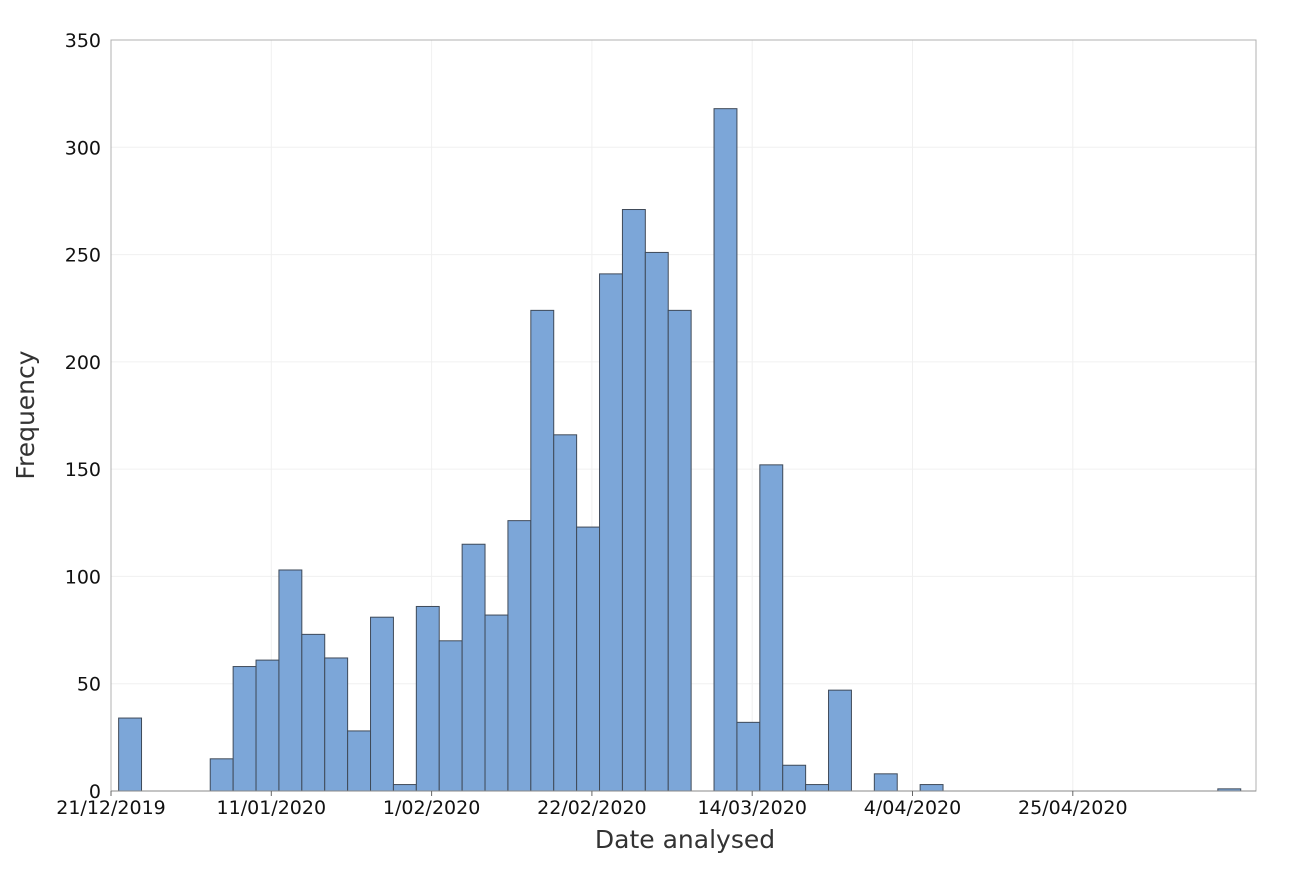 The height and width of the screenshot is (873, 1294). I want to click on y-tick-label: 150, so click(83, 470).